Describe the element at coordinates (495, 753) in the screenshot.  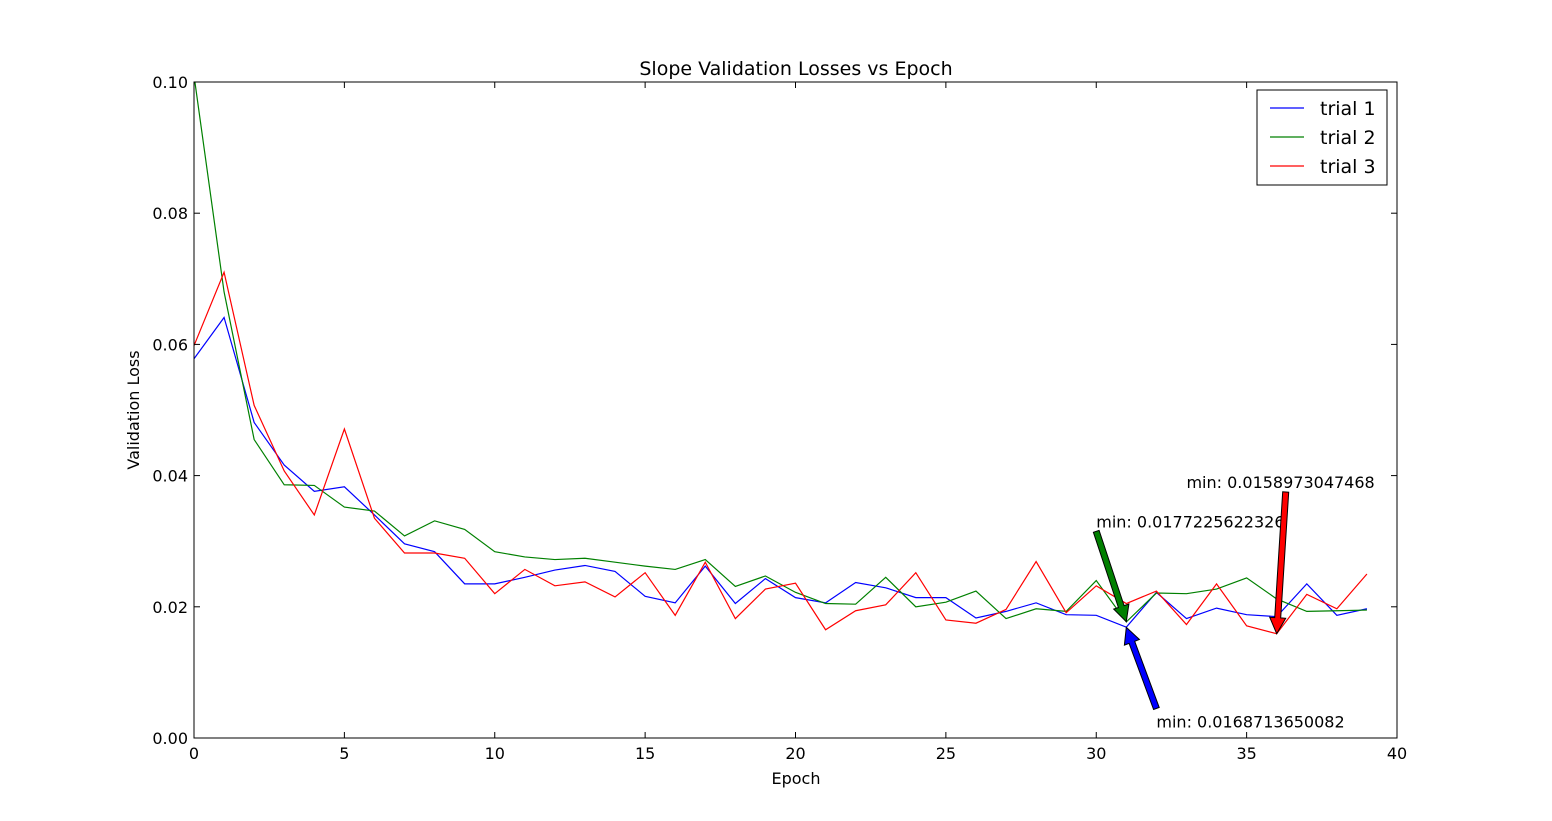
I see `x-tick-label: 10` at that location.